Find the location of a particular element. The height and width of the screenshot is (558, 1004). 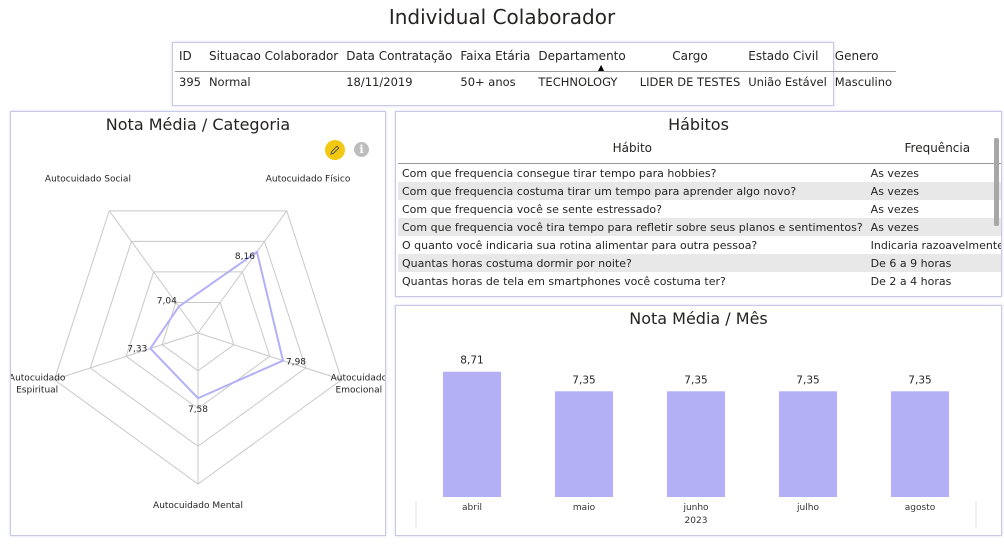

sort-ascending-icon: ▲ is located at coordinates (601, 67).